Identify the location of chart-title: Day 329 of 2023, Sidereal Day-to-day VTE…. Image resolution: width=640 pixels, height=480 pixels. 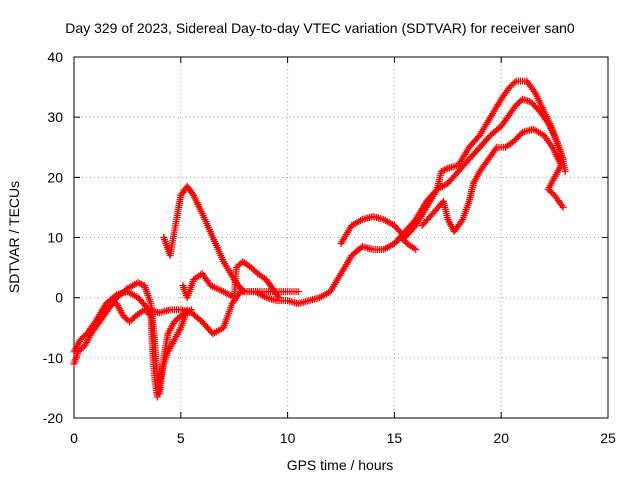
(320, 28).